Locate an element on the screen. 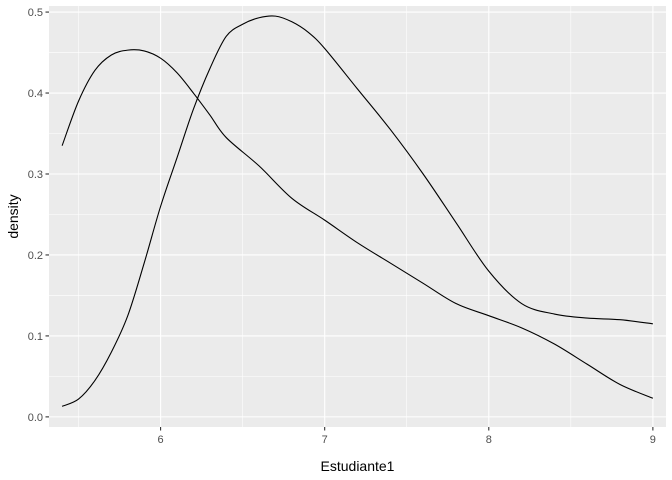  x-tick-label: 7 is located at coordinates (325, 440).